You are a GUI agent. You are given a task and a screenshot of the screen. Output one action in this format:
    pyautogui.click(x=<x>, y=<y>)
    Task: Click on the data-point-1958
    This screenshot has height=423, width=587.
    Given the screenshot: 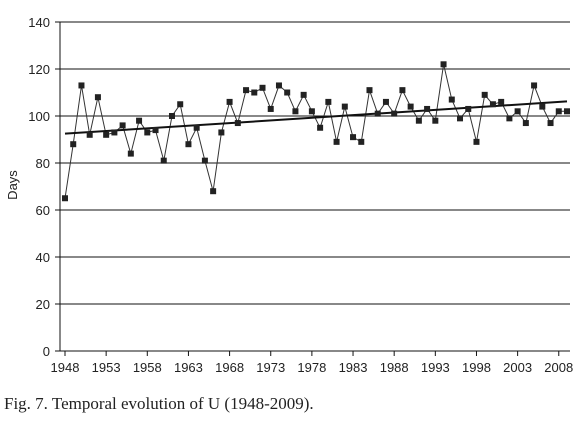 What is the action you would take?
    pyautogui.click(x=147, y=132)
    